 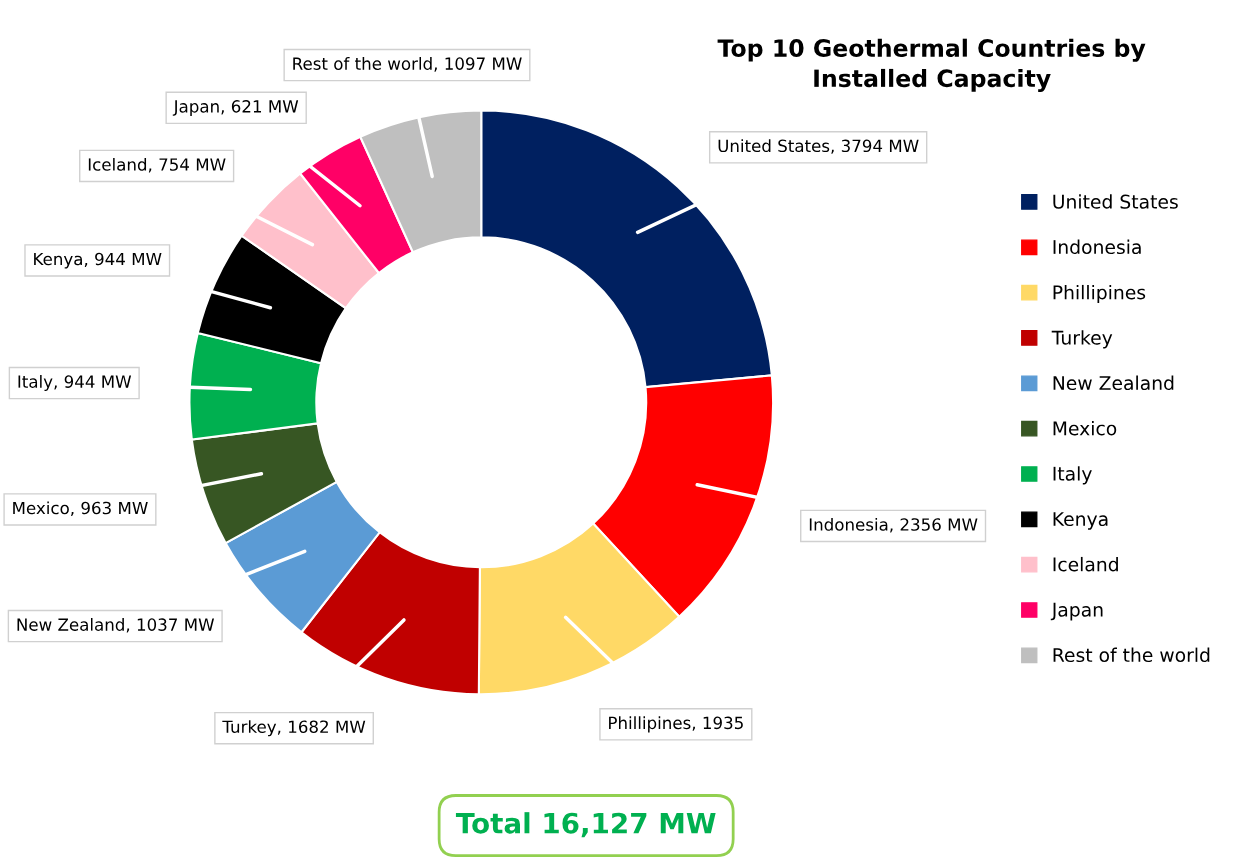 I want to click on legend-label: Indonesia, so click(x=1097, y=247).